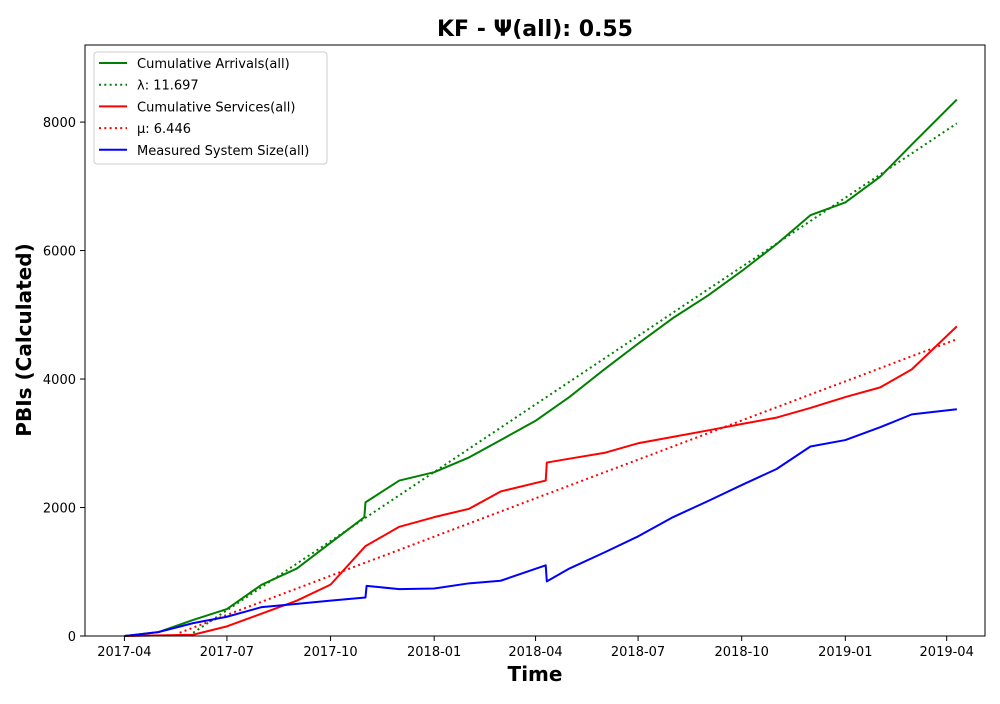  I want to click on legend-label: μ: 6.446, so click(164, 129).